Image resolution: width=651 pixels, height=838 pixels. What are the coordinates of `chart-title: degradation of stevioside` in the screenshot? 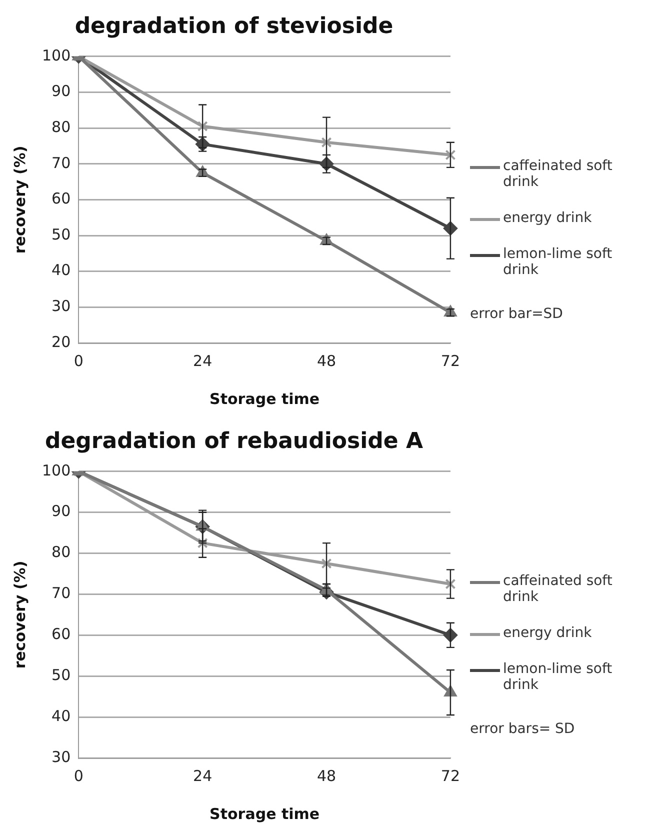 It's located at (234, 26).